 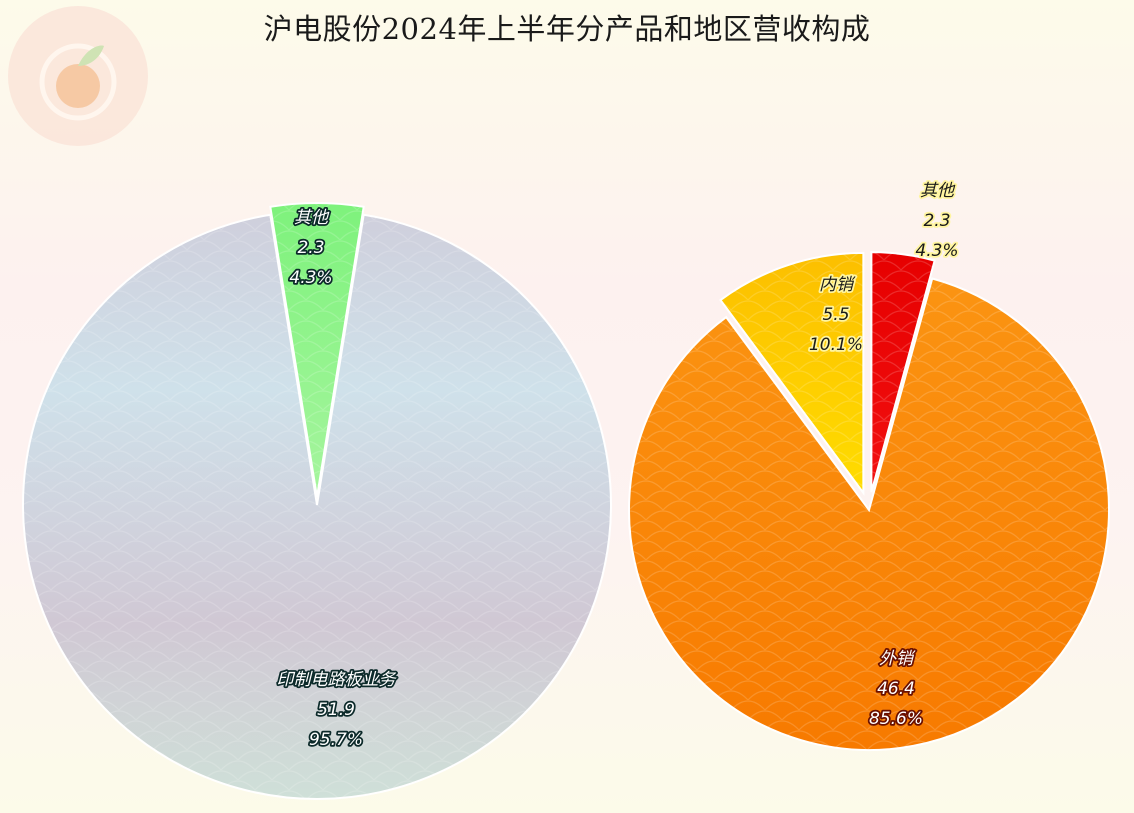 What do you see at coordinates (897, 659) in the screenshot?
I see `slice-label-label: 外销` at bounding box center [897, 659].